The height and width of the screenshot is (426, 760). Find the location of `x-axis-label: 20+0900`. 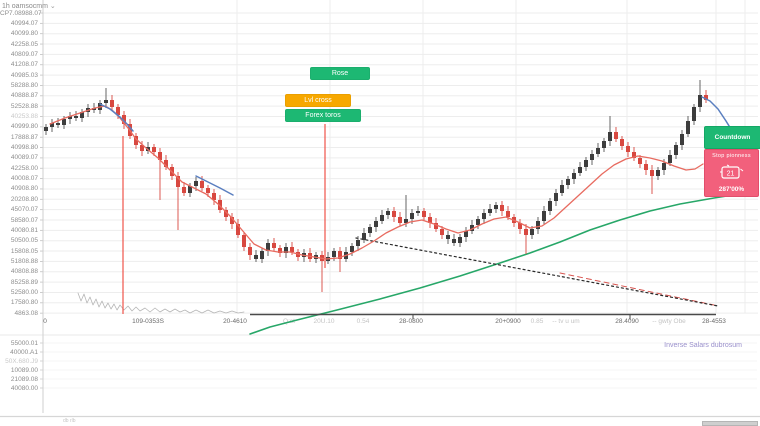

x-axis-label: 20+0900 is located at coordinates (508, 321).